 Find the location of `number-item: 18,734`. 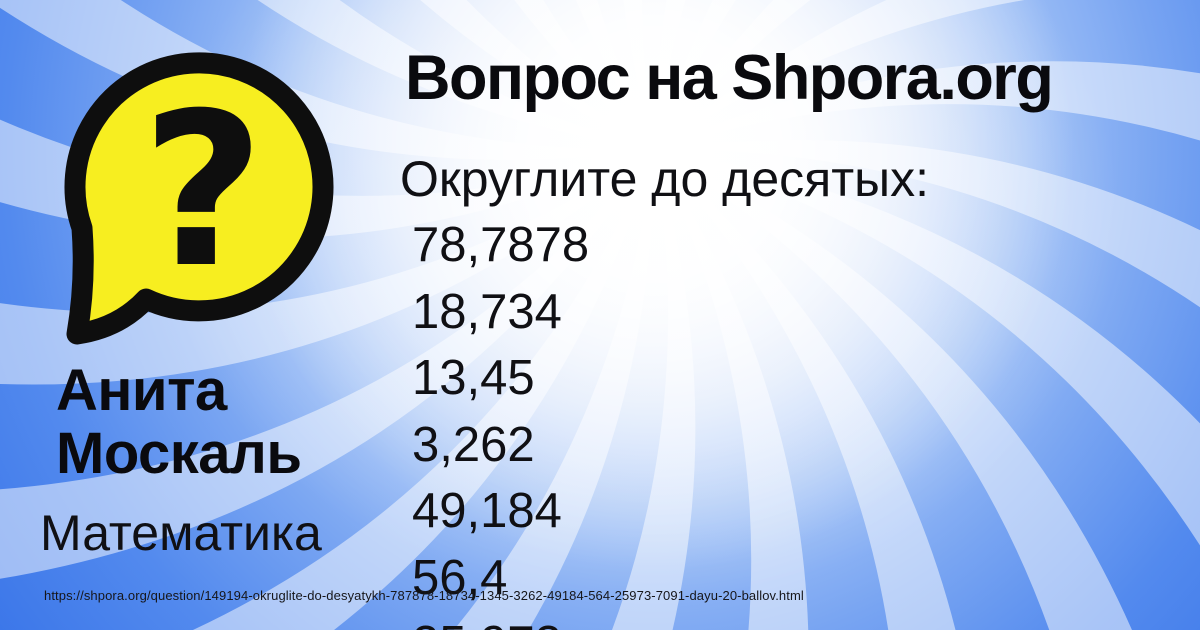

number-item: 18,734 is located at coordinates (487, 311).